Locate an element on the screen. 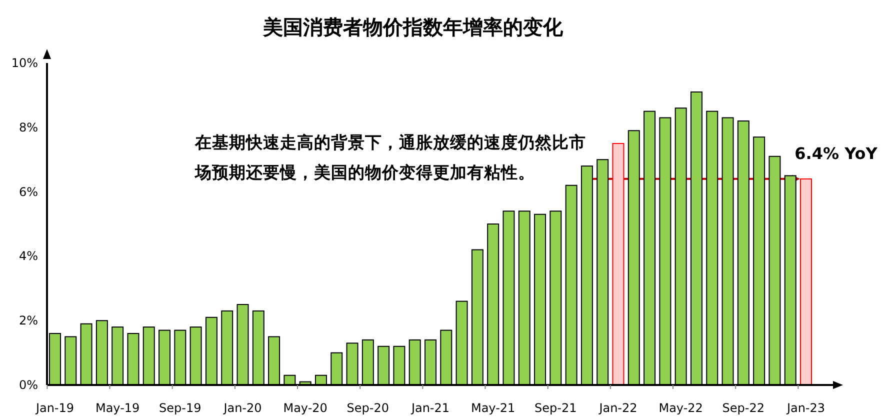 Image resolution: width=882 pixels, height=417 pixels. y-tick-label: 0% is located at coordinates (28, 385).